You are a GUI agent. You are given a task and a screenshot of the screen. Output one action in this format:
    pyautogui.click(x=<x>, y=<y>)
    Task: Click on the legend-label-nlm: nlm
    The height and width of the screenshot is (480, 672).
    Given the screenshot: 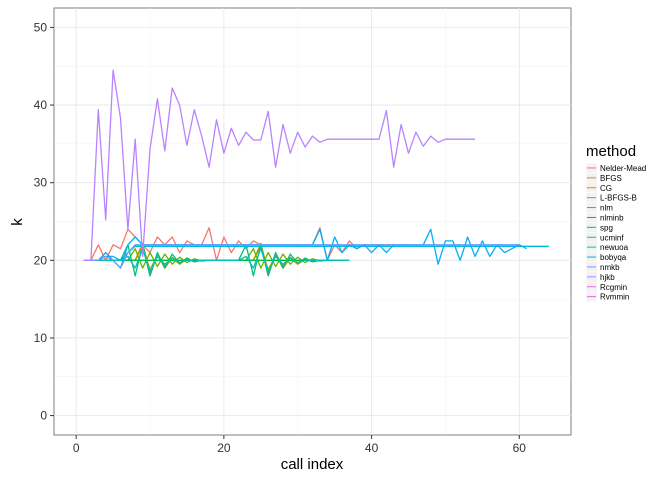 What is the action you would take?
    pyautogui.click(x=606, y=208)
    